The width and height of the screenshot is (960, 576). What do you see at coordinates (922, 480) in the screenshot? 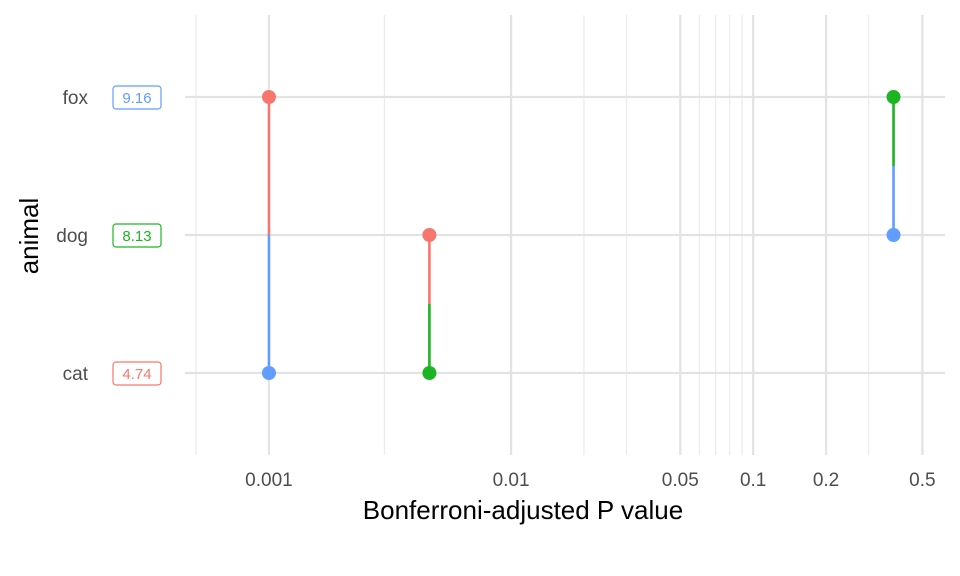
I see `x-tick-label: 0.5` at bounding box center [922, 480].